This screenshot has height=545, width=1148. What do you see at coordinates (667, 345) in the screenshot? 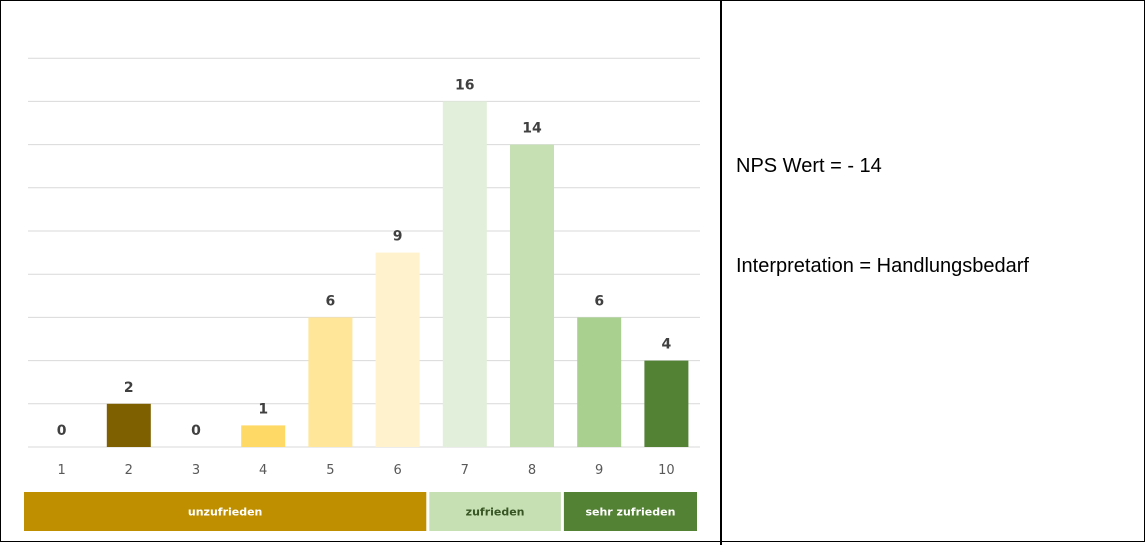
I see `data-label: 4` at bounding box center [667, 345].